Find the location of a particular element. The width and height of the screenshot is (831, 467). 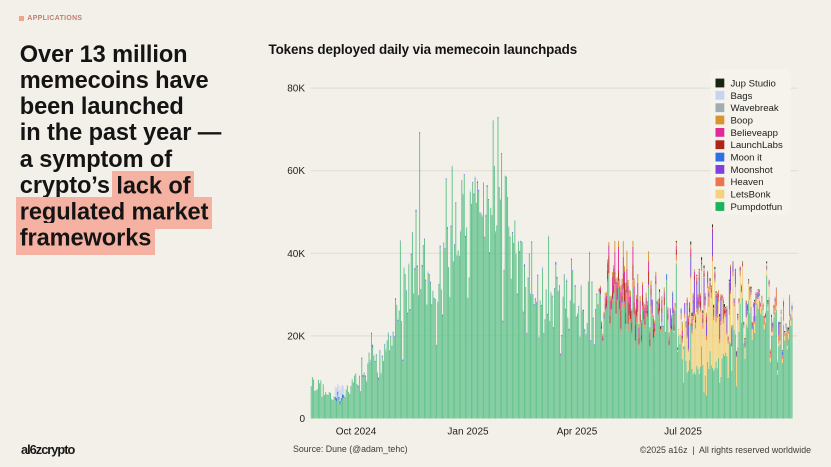

svg-text: Pumpdotfun is located at coordinates (757, 207).